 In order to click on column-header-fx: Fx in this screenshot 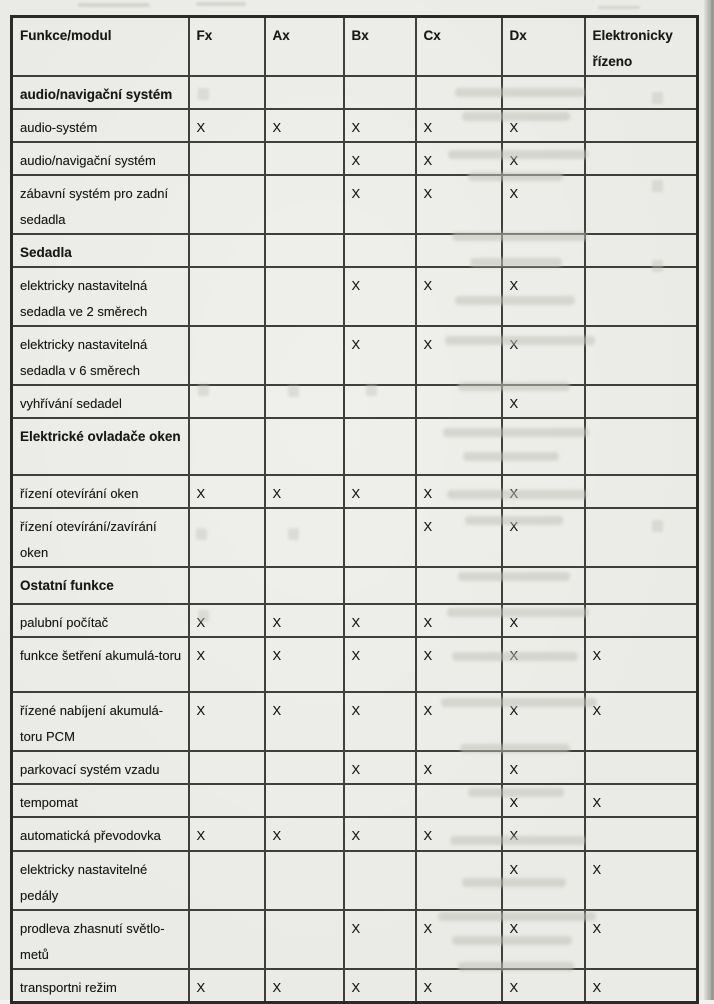, I will do `click(226, 46)`.